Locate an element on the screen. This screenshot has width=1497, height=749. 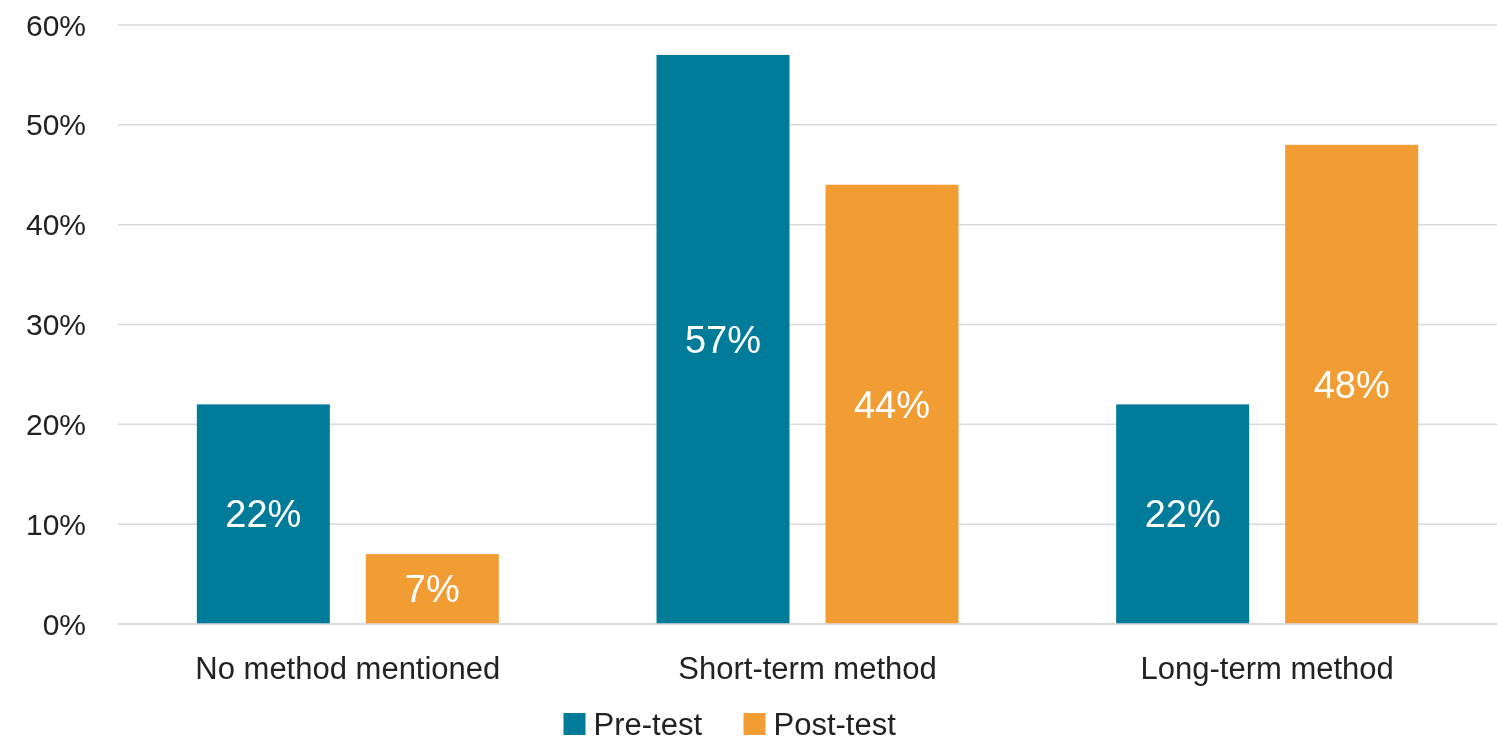
y-tick-label: 30% is located at coordinates (55, 324).